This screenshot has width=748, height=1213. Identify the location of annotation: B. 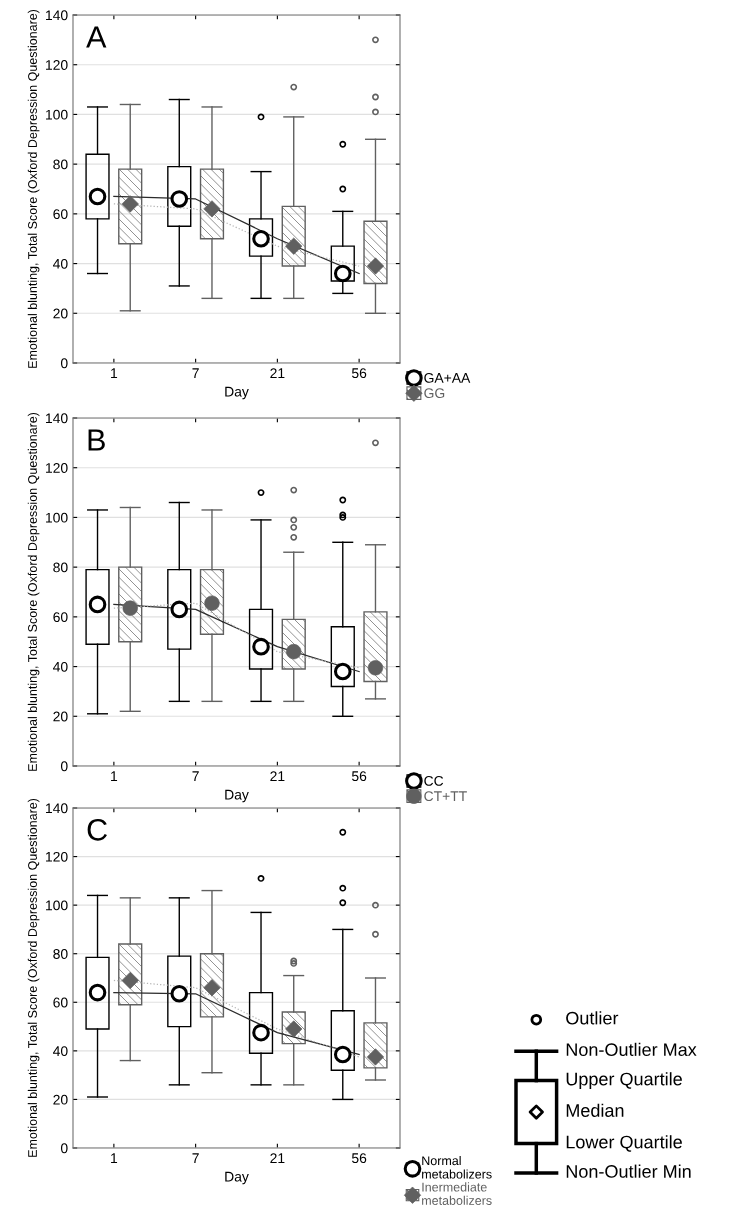
(96, 440).